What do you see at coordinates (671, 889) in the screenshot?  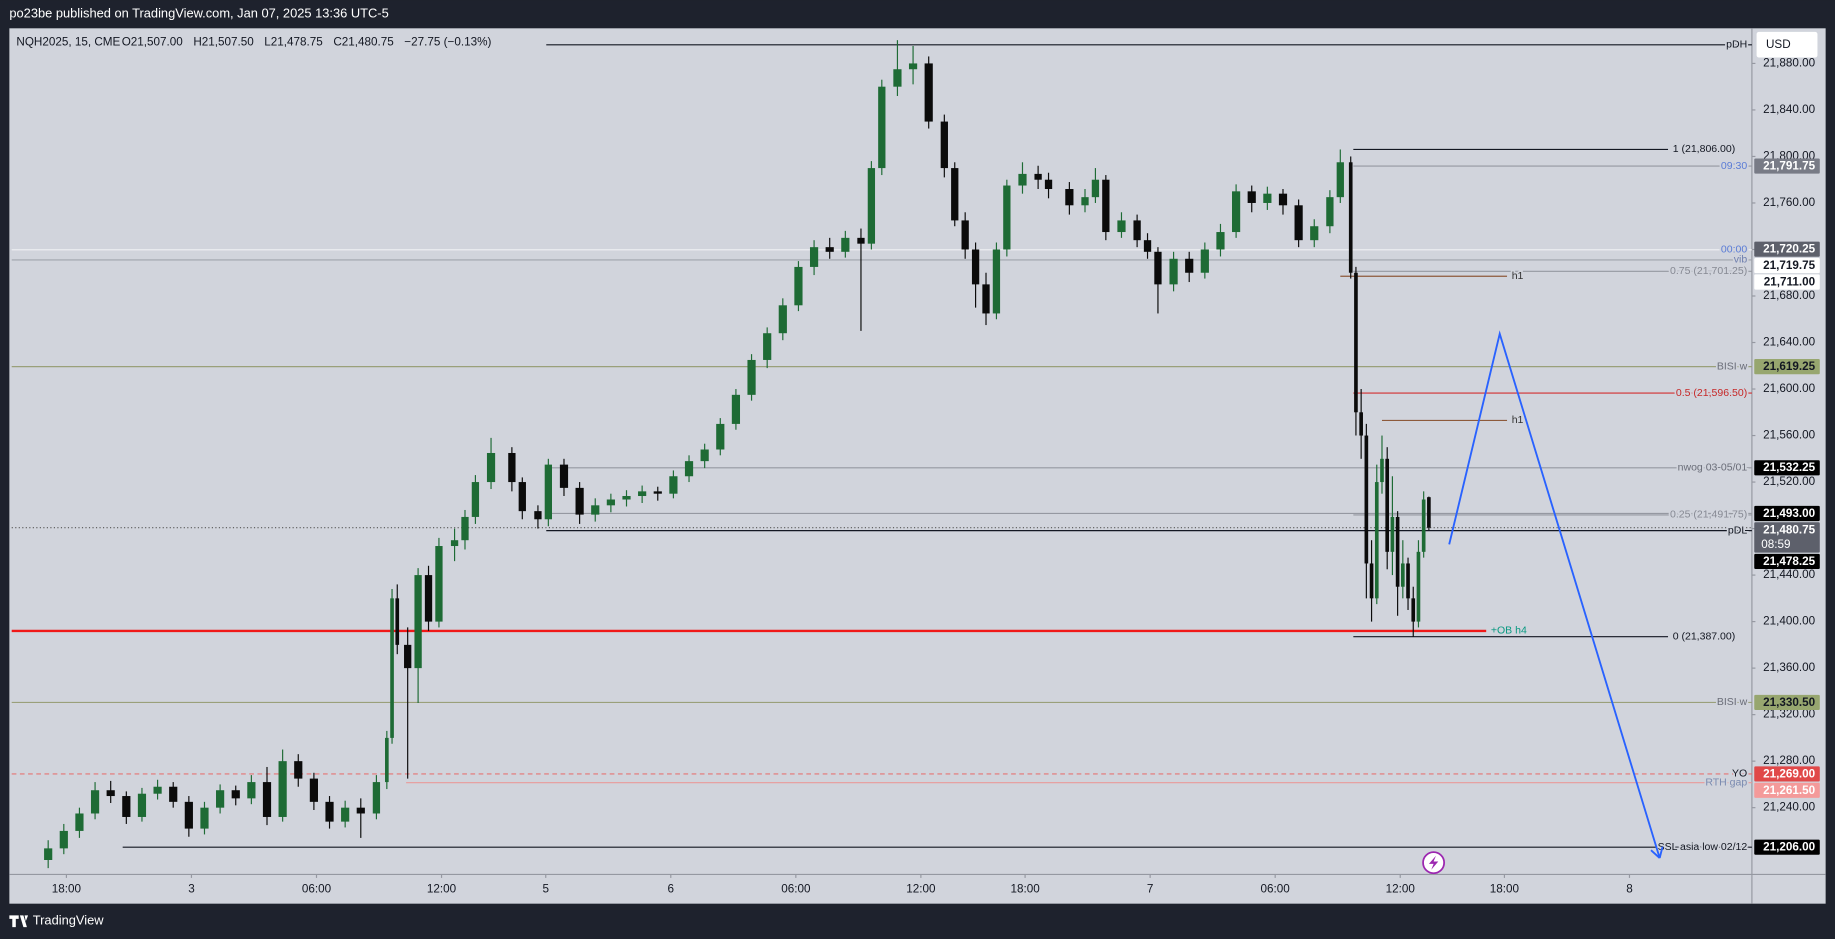 I see `x-tick-label: 6` at bounding box center [671, 889].